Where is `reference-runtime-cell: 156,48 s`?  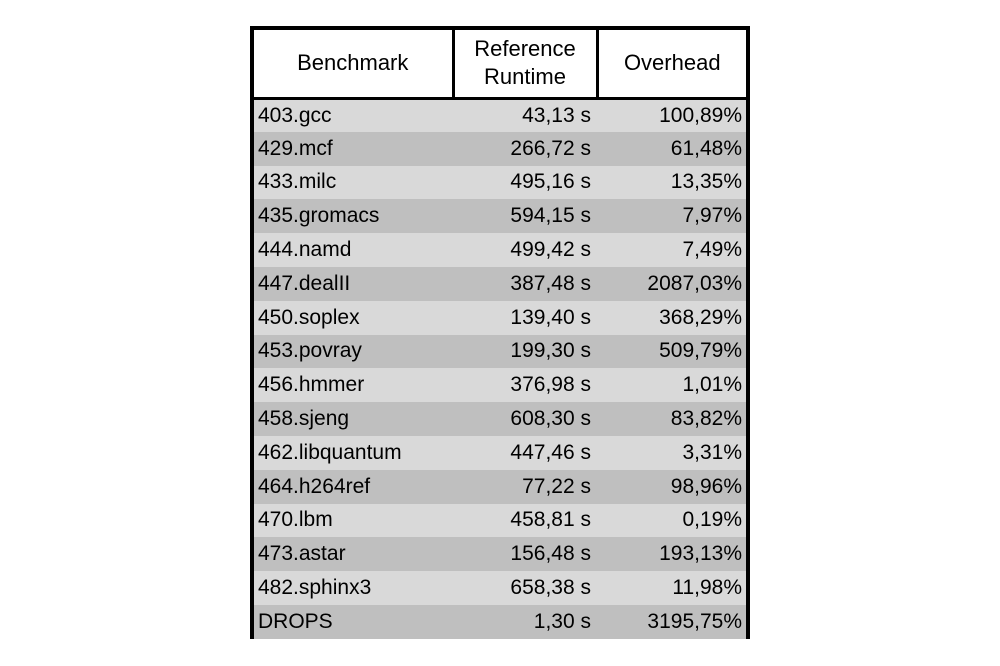 reference-runtime-cell: 156,48 s is located at coordinates (525, 554).